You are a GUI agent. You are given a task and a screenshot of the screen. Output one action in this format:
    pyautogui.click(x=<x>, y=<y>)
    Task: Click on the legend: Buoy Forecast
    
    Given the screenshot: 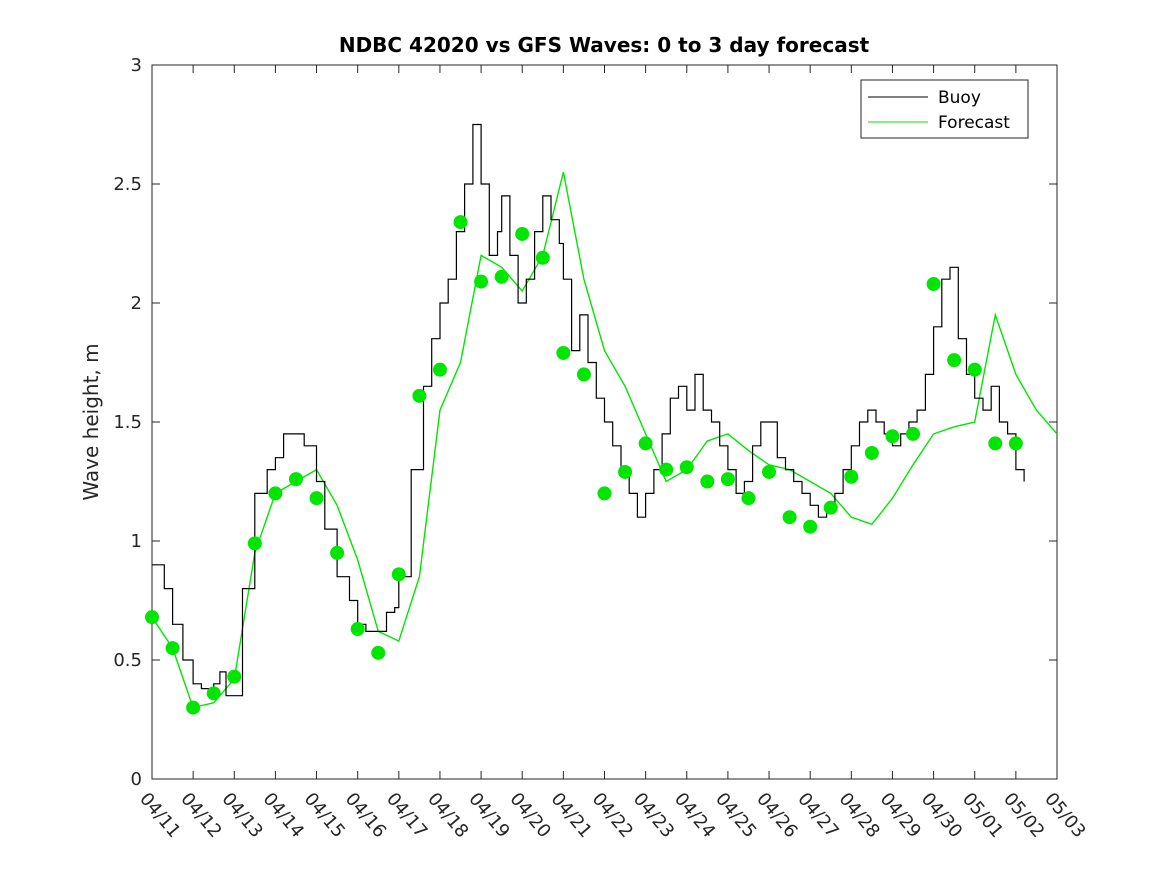 What is the action you would take?
    pyautogui.click(x=944, y=109)
    